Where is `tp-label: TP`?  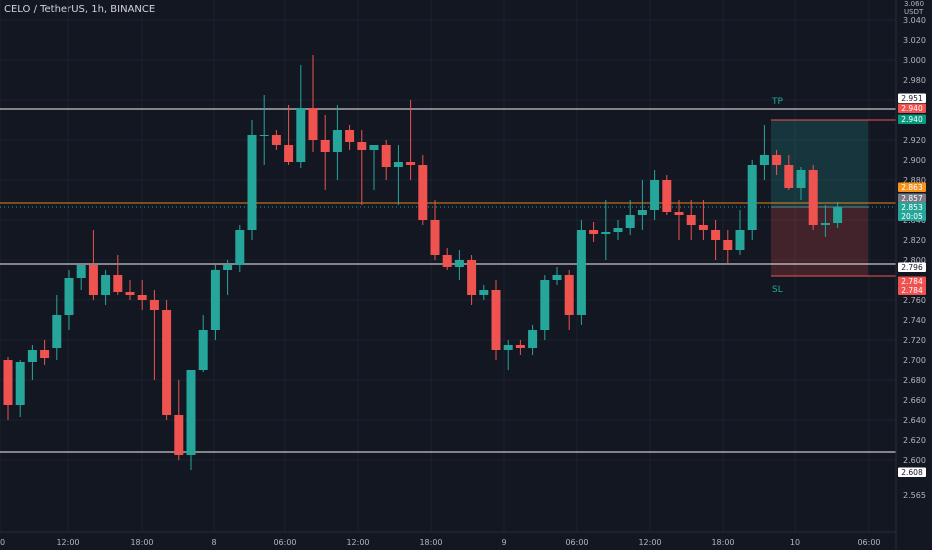
tp-label: TP is located at coordinates (777, 102).